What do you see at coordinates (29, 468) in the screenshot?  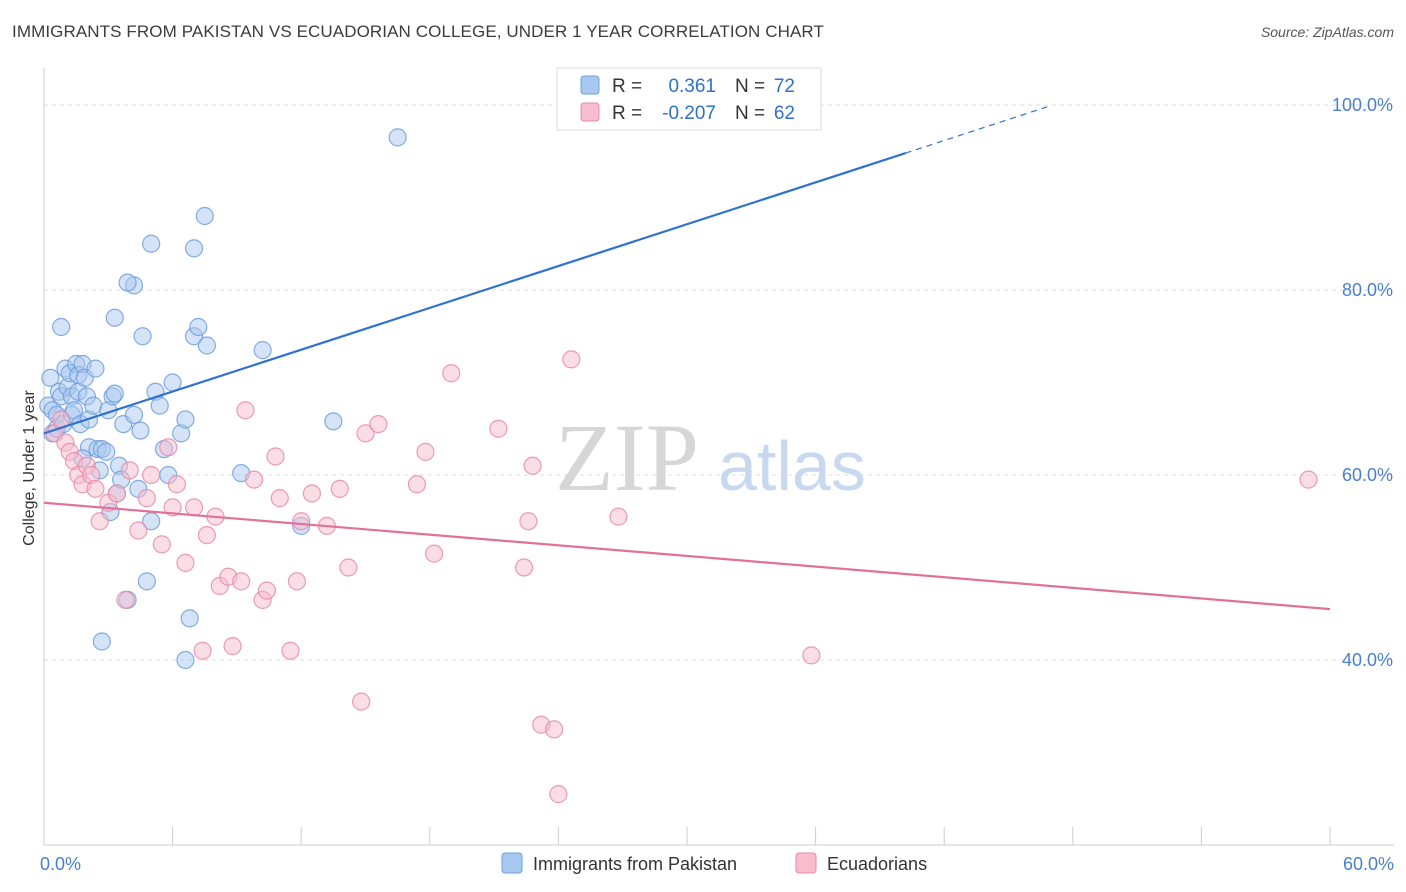 I see `y-axis-label: College, Under 1 year` at bounding box center [29, 468].